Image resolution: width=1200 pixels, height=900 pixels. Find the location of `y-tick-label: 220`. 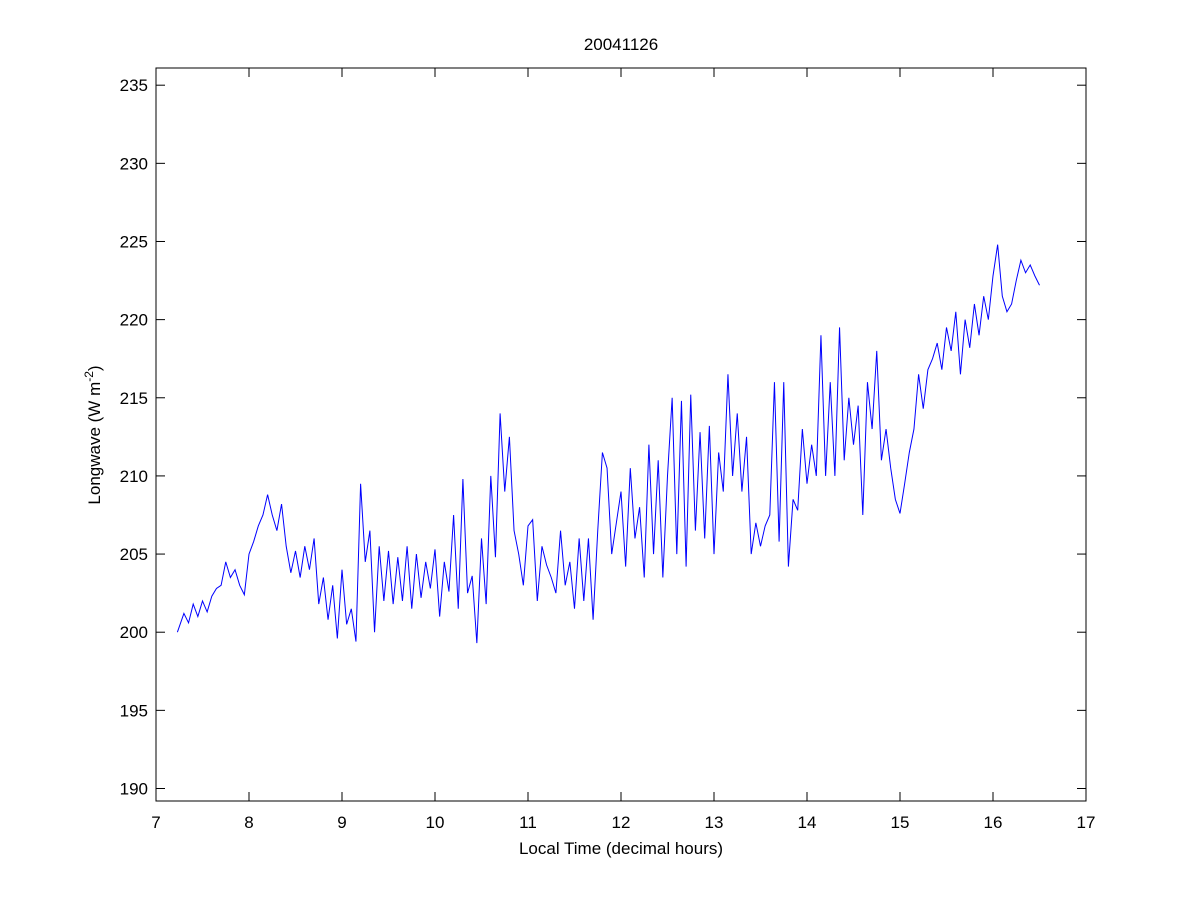

y-tick-label: 220 is located at coordinates (134, 320).